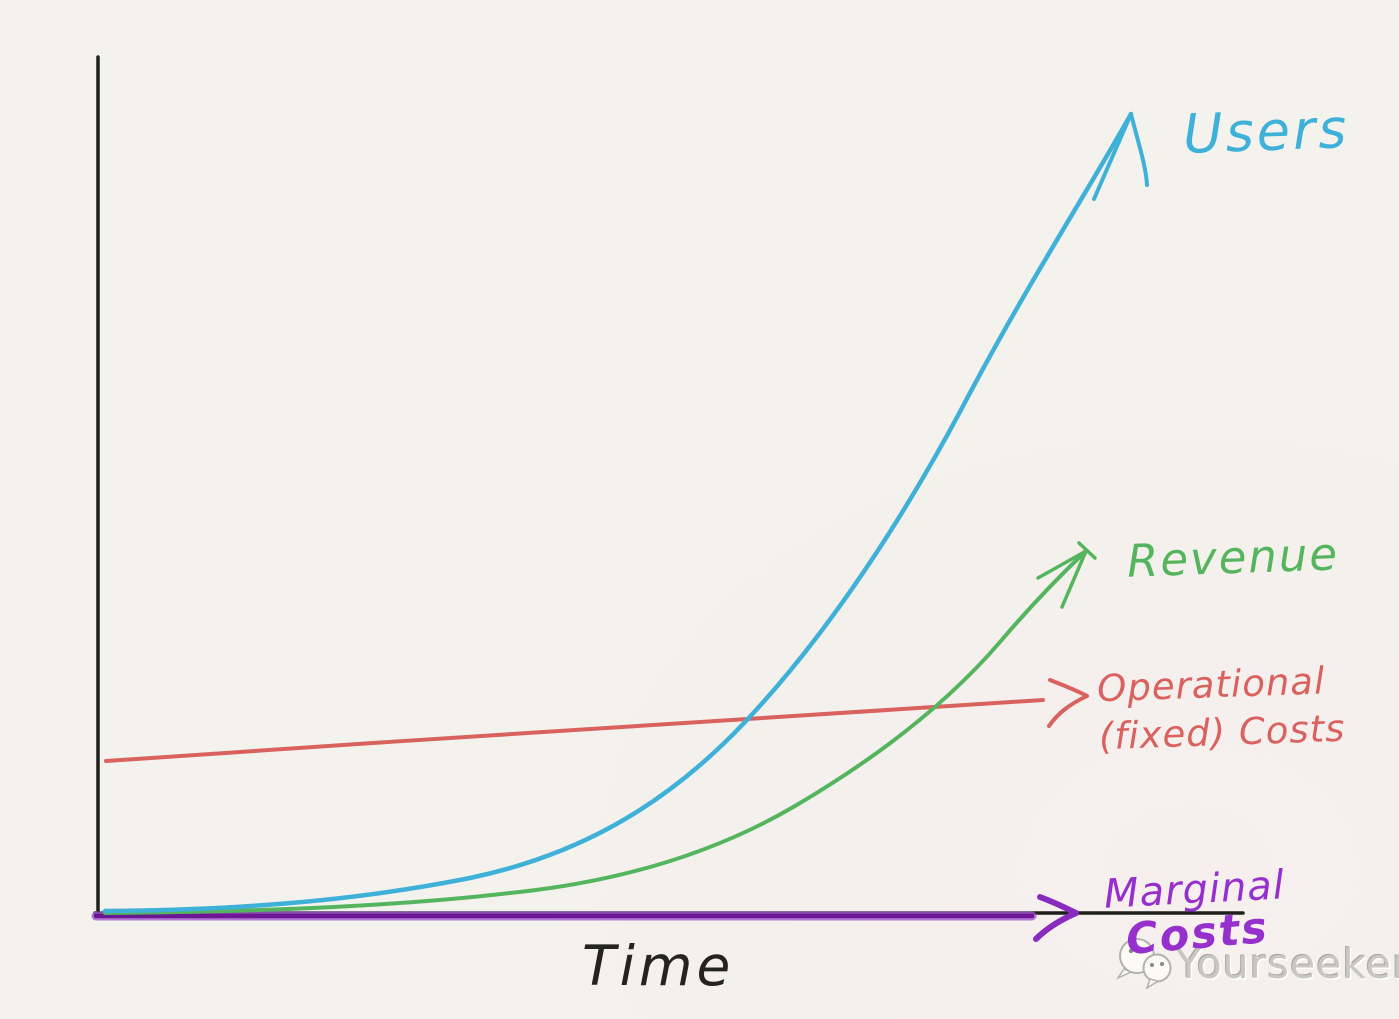 Image resolution: width=1399 pixels, height=1019 pixels. Describe the element at coordinates (1066, 575) in the screenshot. I see `revenue-arrowhead-icon` at that location.